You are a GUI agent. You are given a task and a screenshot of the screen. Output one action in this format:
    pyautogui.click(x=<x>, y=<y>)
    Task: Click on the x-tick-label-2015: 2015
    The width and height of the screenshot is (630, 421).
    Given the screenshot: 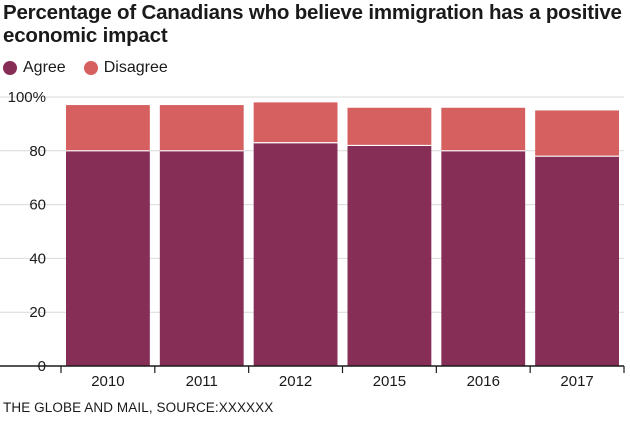 What is the action you would take?
    pyautogui.click(x=389, y=381)
    